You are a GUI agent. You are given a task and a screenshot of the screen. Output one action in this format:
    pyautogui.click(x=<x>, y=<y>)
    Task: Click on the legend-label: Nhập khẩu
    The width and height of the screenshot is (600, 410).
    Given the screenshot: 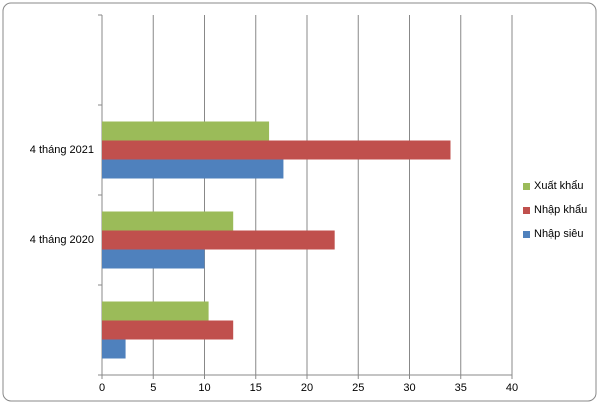 What is the action you would take?
    pyautogui.click(x=560, y=210)
    